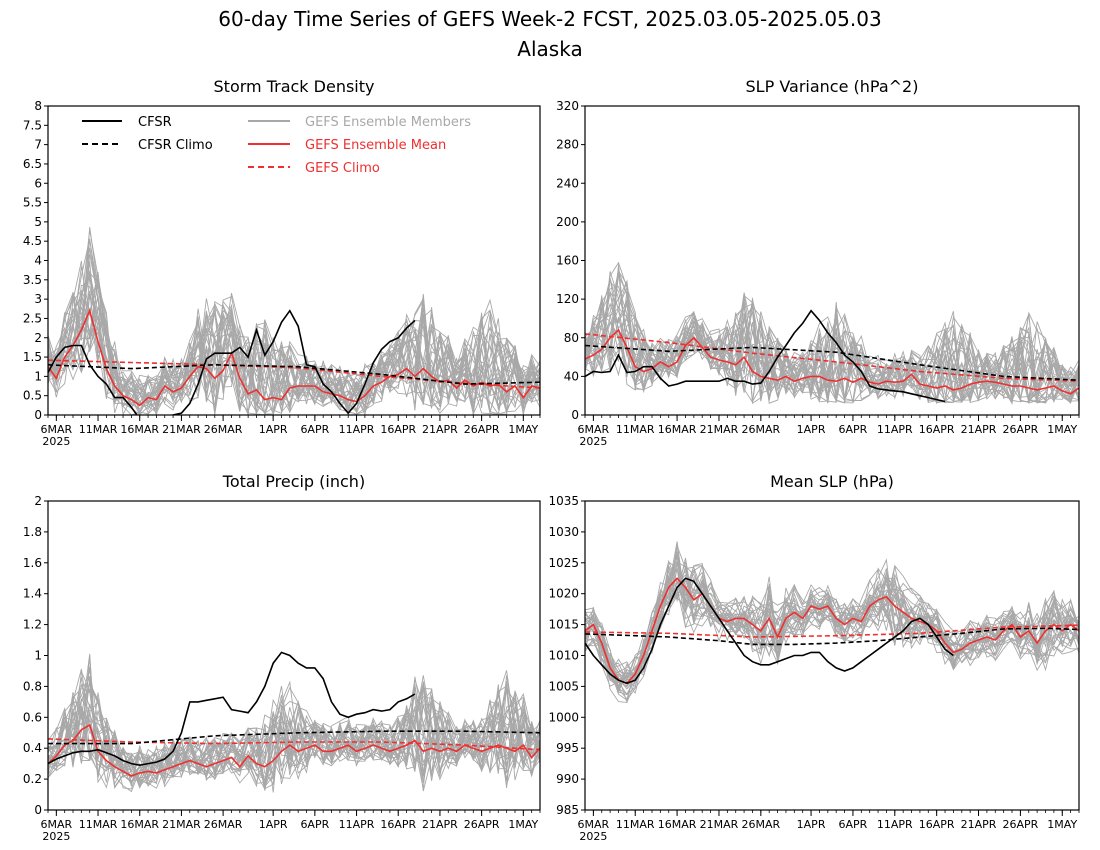  I want to click on y-tick-label: 0.6, so click(32, 717).